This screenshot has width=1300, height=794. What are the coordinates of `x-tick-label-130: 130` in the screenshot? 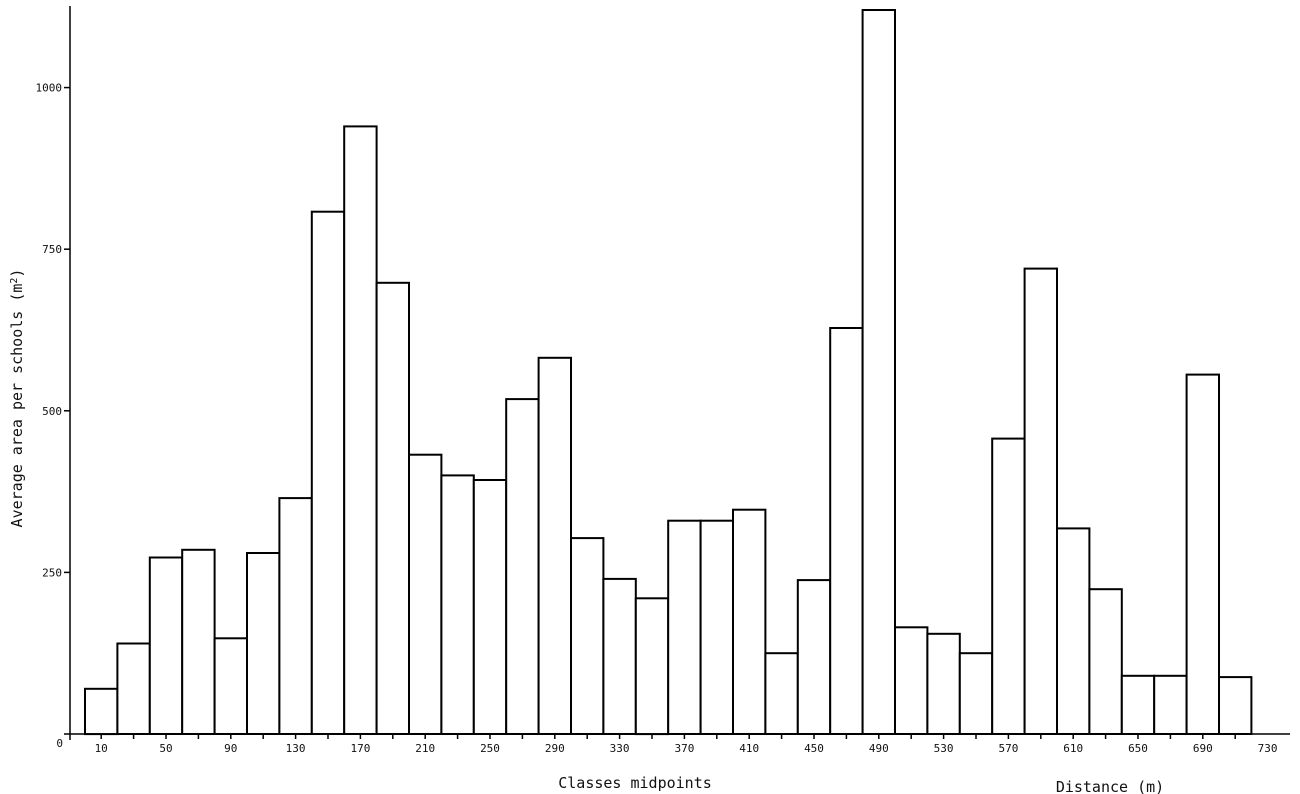 It's located at (296, 748).